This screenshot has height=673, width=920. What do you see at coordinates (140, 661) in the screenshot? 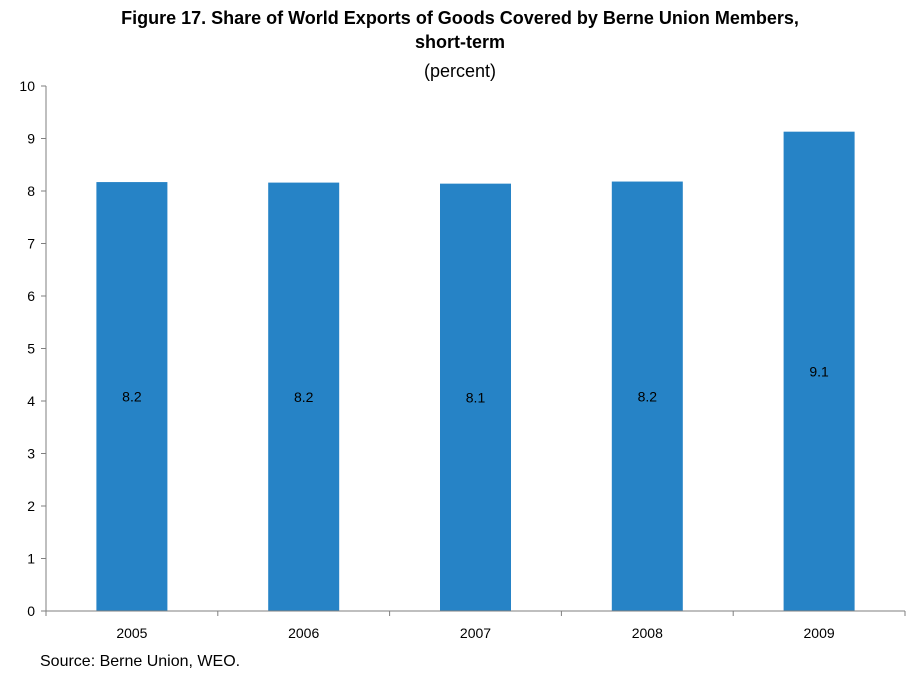
I see `source-note: Source: Berne Union, WEO.` at bounding box center [140, 661].